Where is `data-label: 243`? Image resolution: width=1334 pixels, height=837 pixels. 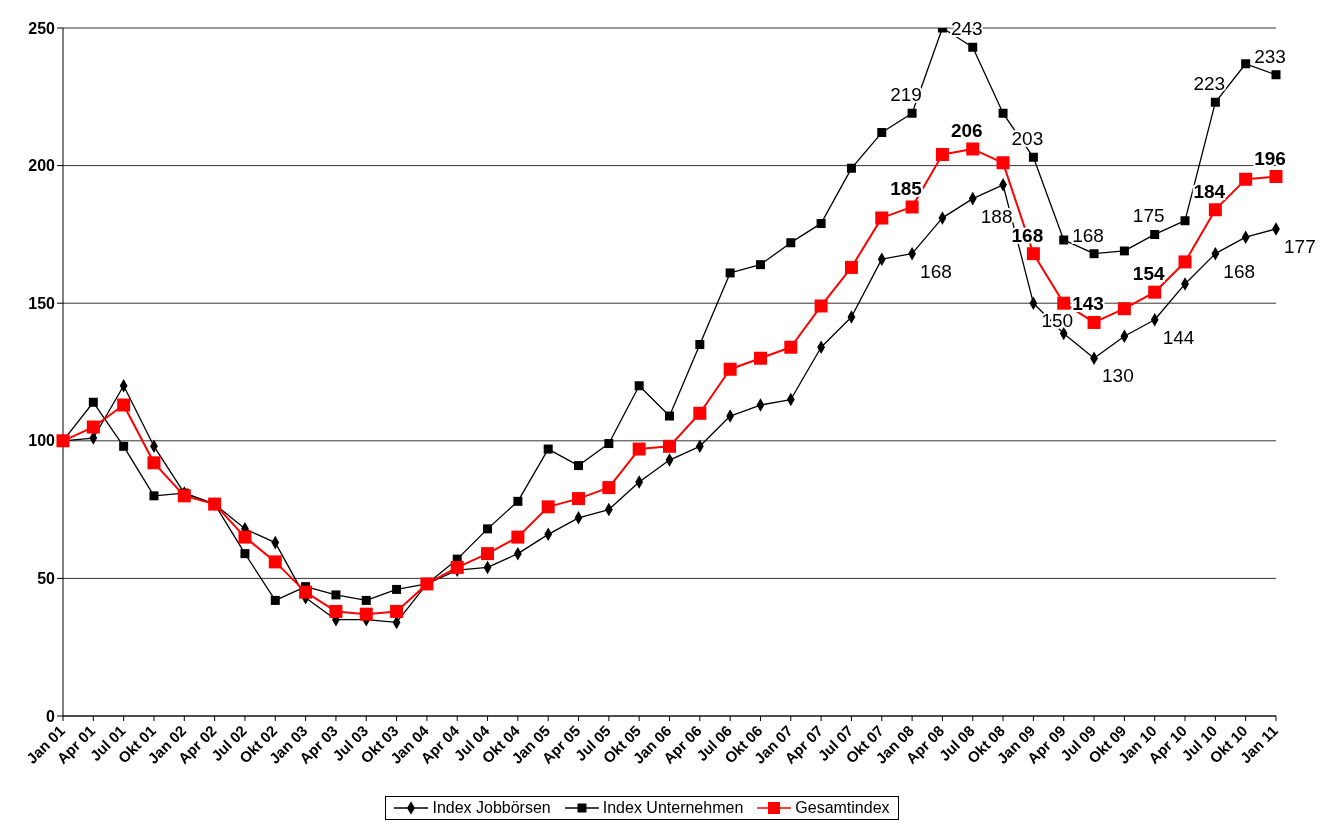 data-label: 243 is located at coordinates (966, 29).